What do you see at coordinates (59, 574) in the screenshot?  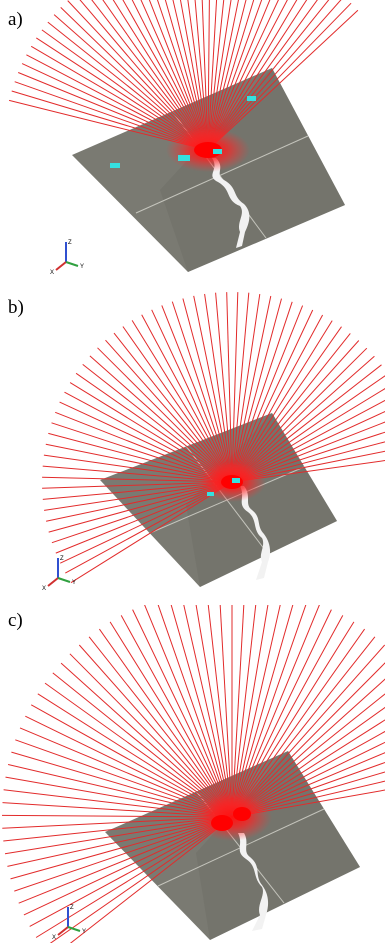 I see `axis-triad-b: Z X Y` at bounding box center [59, 574].